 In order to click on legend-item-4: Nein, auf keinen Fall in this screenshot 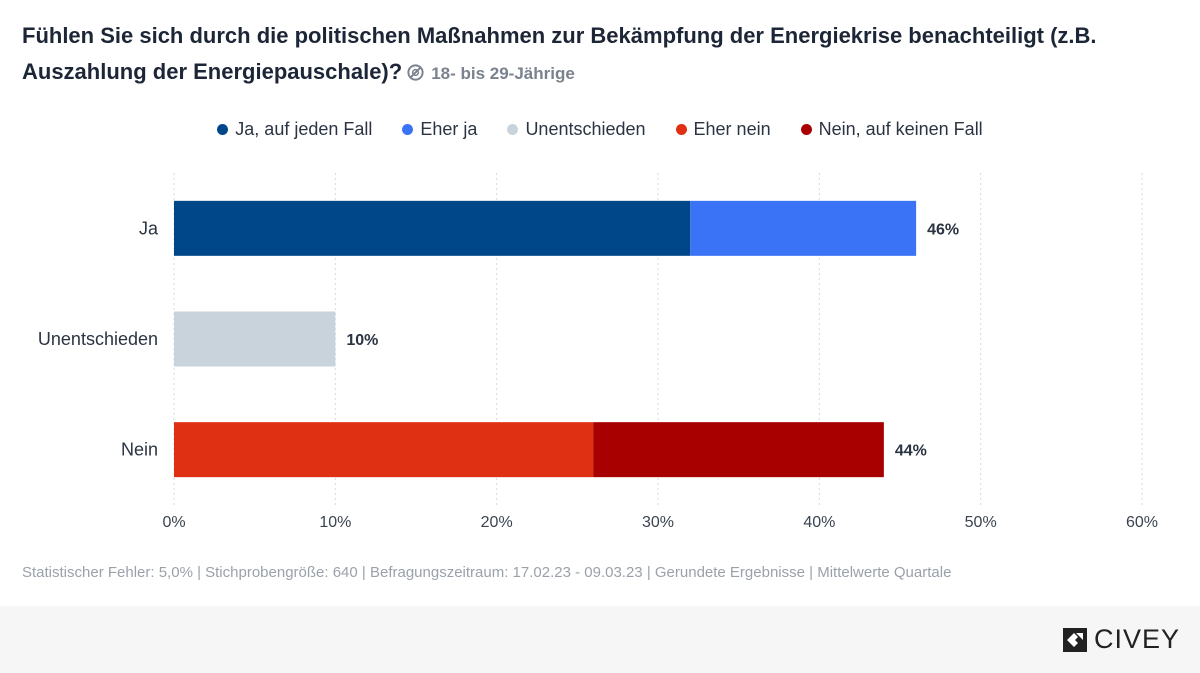, I will do `click(891, 129)`.